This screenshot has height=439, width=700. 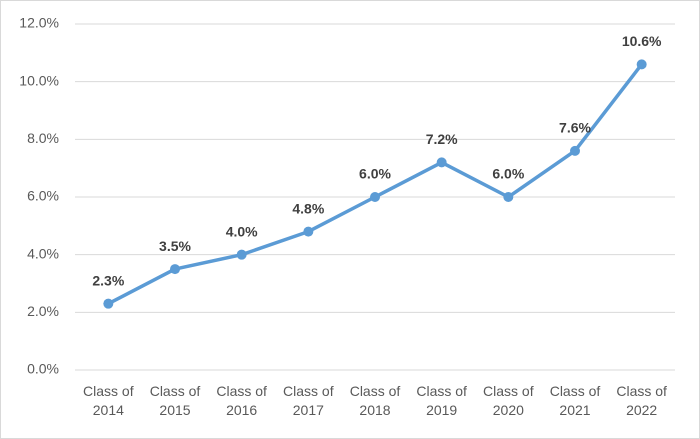 What do you see at coordinates (39, 80) in the screenshot?
I see `y-tick-label: 10.0%` at bounding box center [39, 80].